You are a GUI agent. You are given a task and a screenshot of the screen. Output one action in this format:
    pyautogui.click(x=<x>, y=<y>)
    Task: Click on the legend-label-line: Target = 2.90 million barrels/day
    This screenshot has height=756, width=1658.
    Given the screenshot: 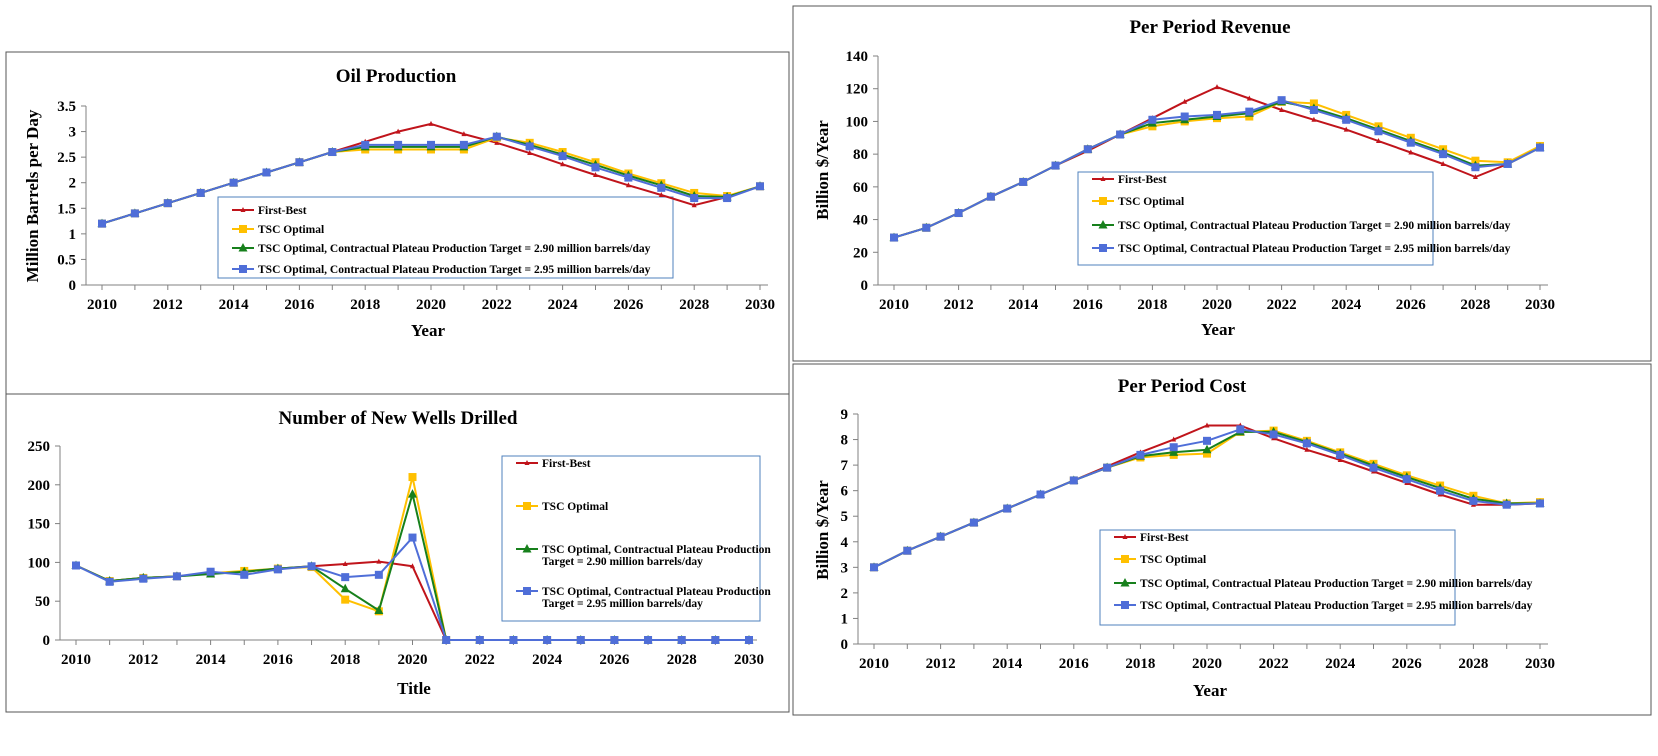 What is the action you would take?
    pyautogui.click(x=622, y=562)
    